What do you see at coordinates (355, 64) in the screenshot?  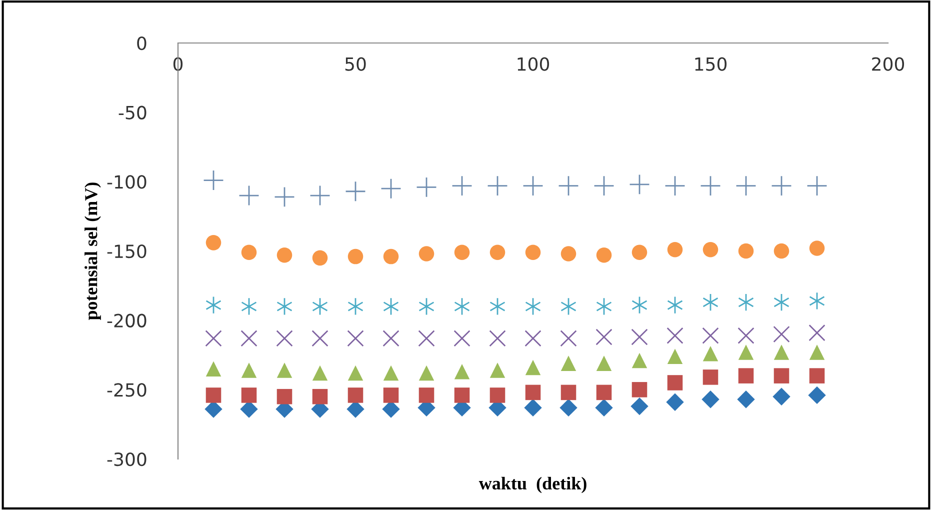 I see `x-tick-label: 50` at bounding box center [355, 64].